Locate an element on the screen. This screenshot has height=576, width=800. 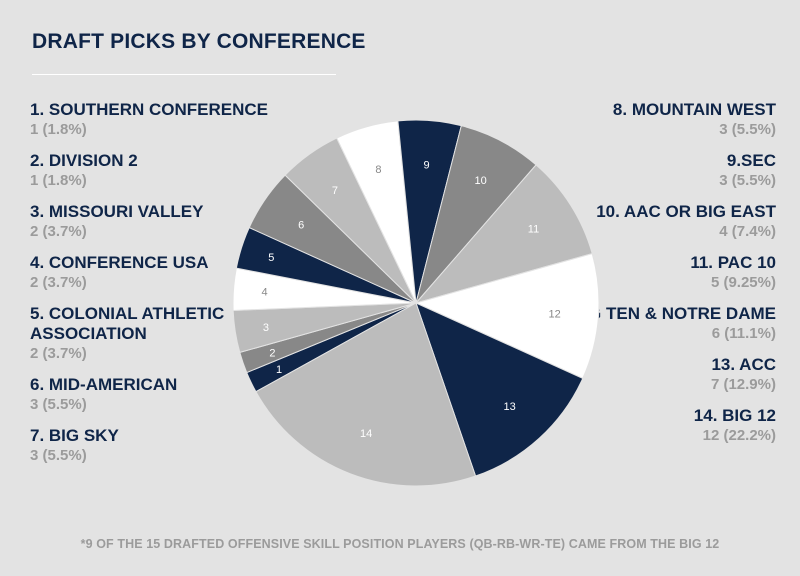
title-divider is located at coordinates (184, 74).